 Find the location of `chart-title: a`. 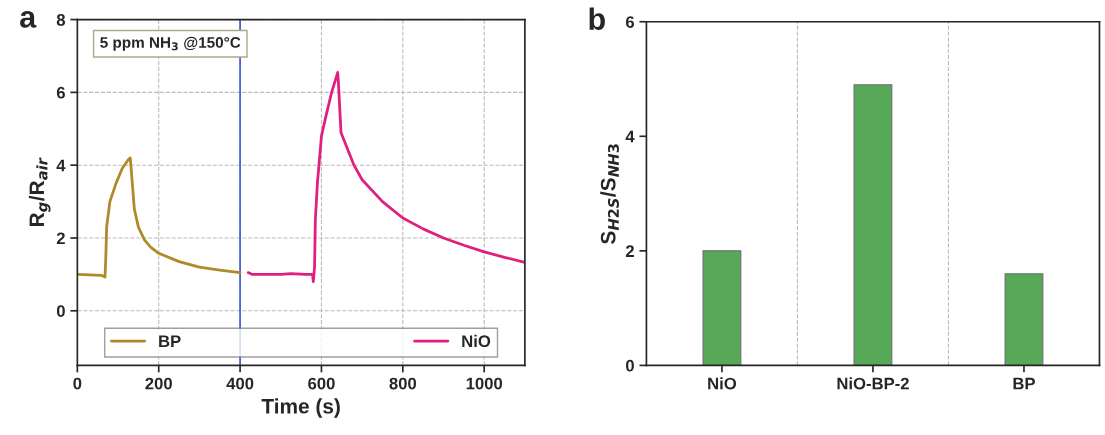

chart-title: a is located at coordinates (28, 19).